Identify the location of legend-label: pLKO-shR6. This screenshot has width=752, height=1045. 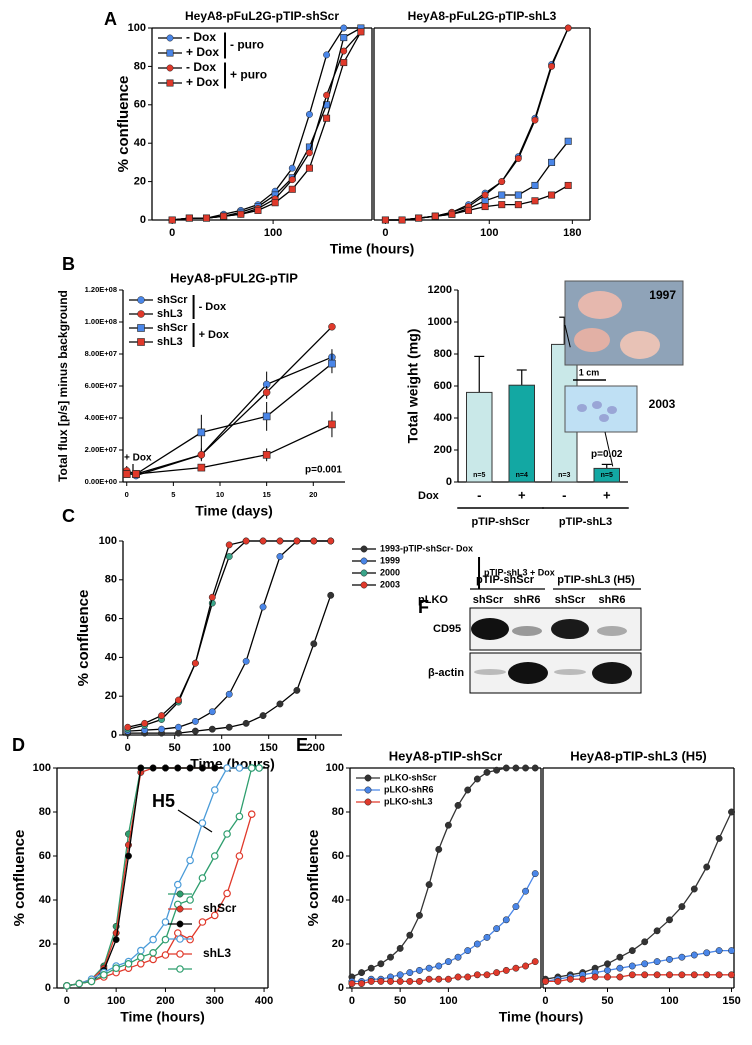
(409, 789).